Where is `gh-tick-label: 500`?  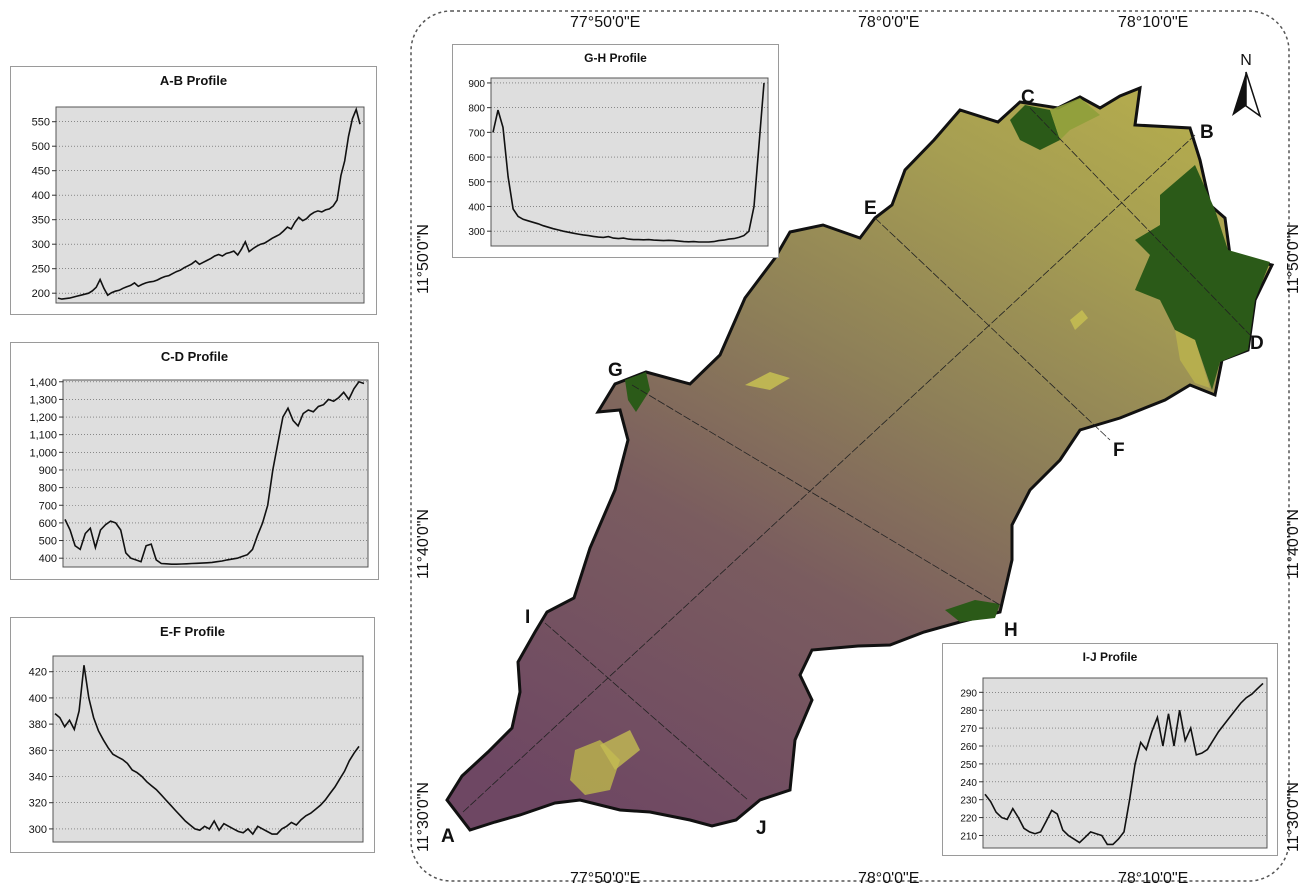 gh-tick-label: 500 is located at coordinates (476, 183).